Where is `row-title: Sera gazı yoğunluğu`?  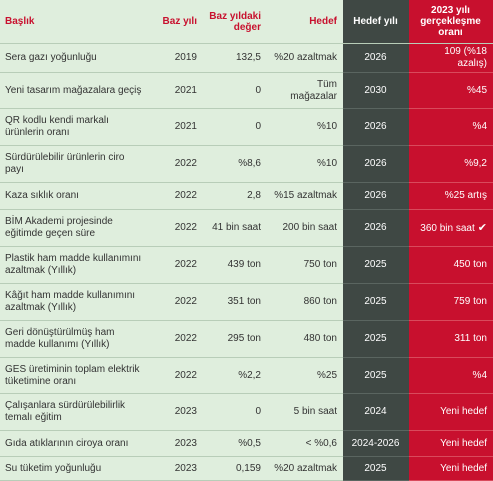
row-title: Sera gazı yoğunluğu is located at coordinates (75, 58).